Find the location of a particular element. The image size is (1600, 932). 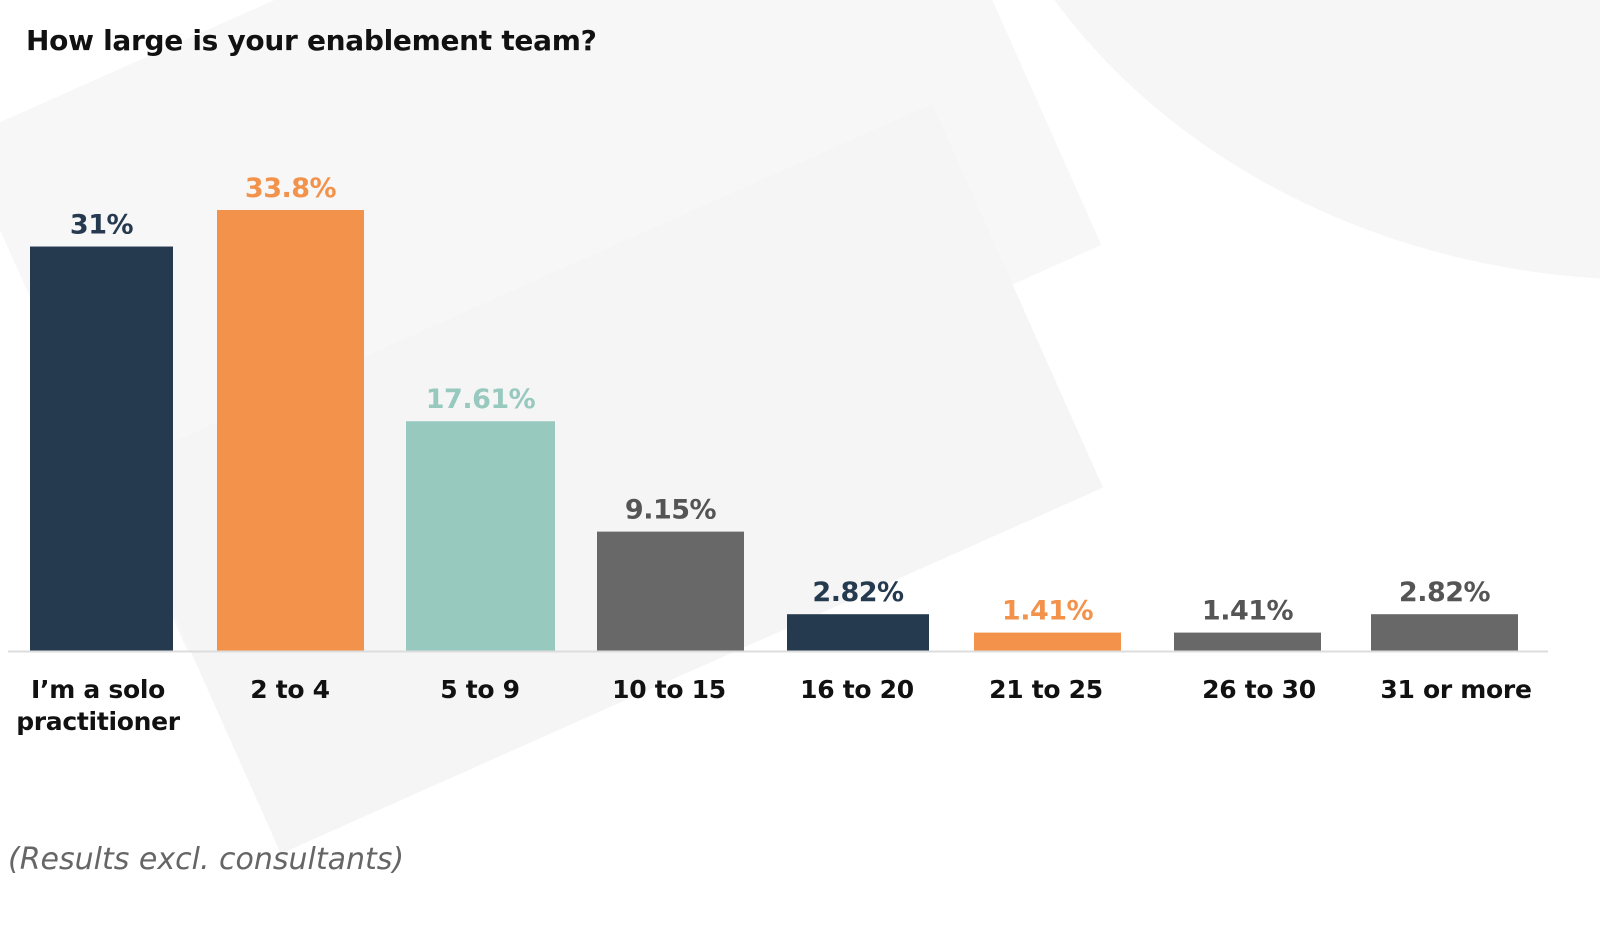

category-label-line: 26 to 30 is located at coordinates (1259, 689).